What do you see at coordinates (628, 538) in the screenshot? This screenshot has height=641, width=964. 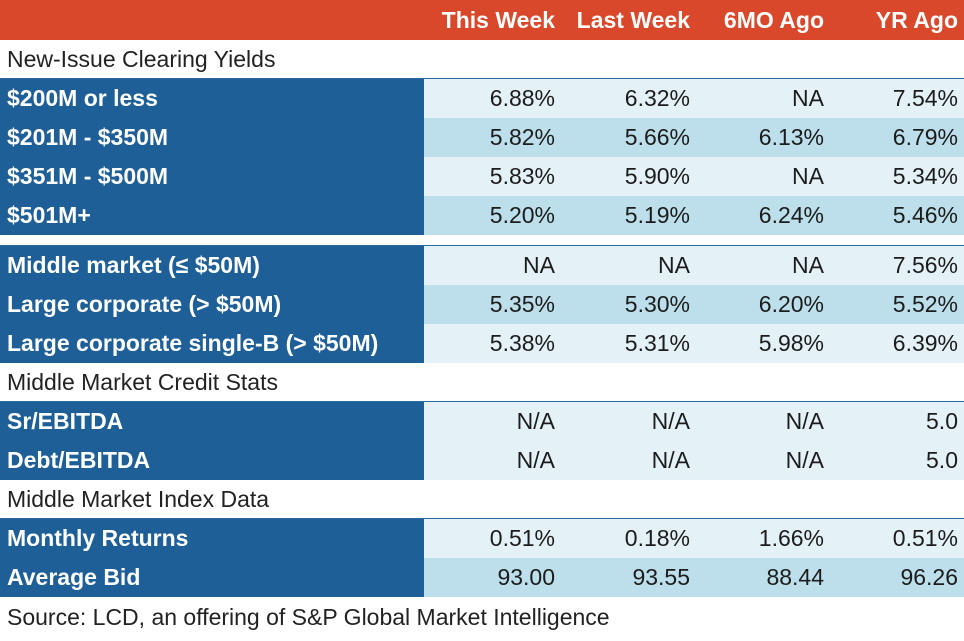 I see `cell-last-week: 0.18%` at bounding box center [628, 538].